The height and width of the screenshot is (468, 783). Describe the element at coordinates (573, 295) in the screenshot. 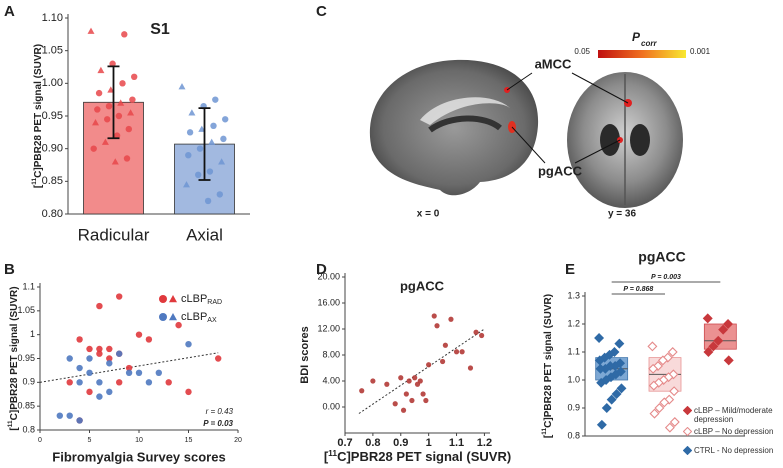

I see `y-tick-label: 1.3` at that location.